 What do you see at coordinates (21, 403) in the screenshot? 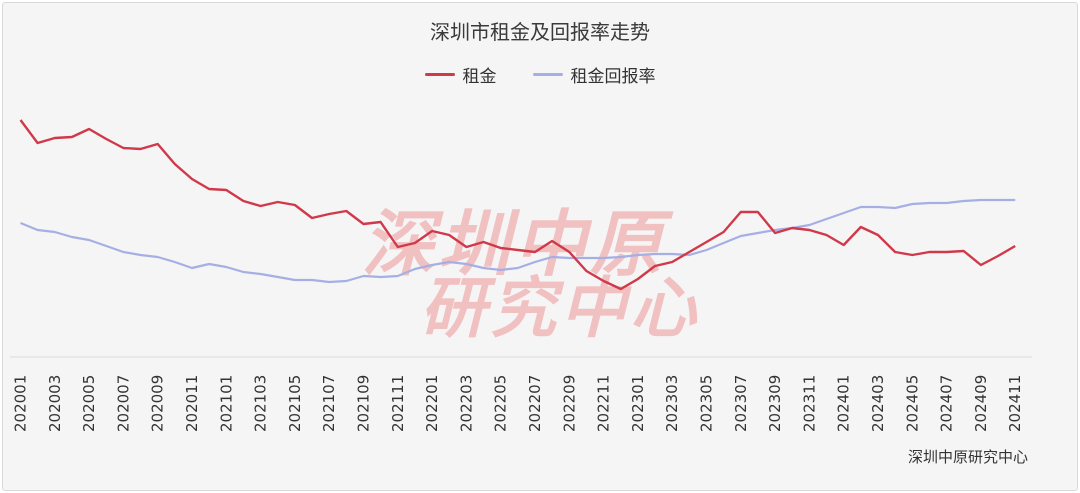
I see `x-tick-label: 202001` at bounding box center [21, 403].